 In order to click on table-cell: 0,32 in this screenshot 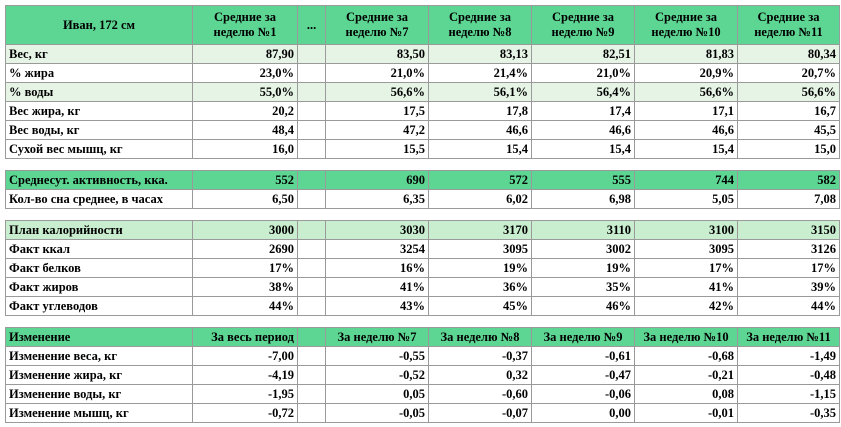, I will do `click(480, 375)`.